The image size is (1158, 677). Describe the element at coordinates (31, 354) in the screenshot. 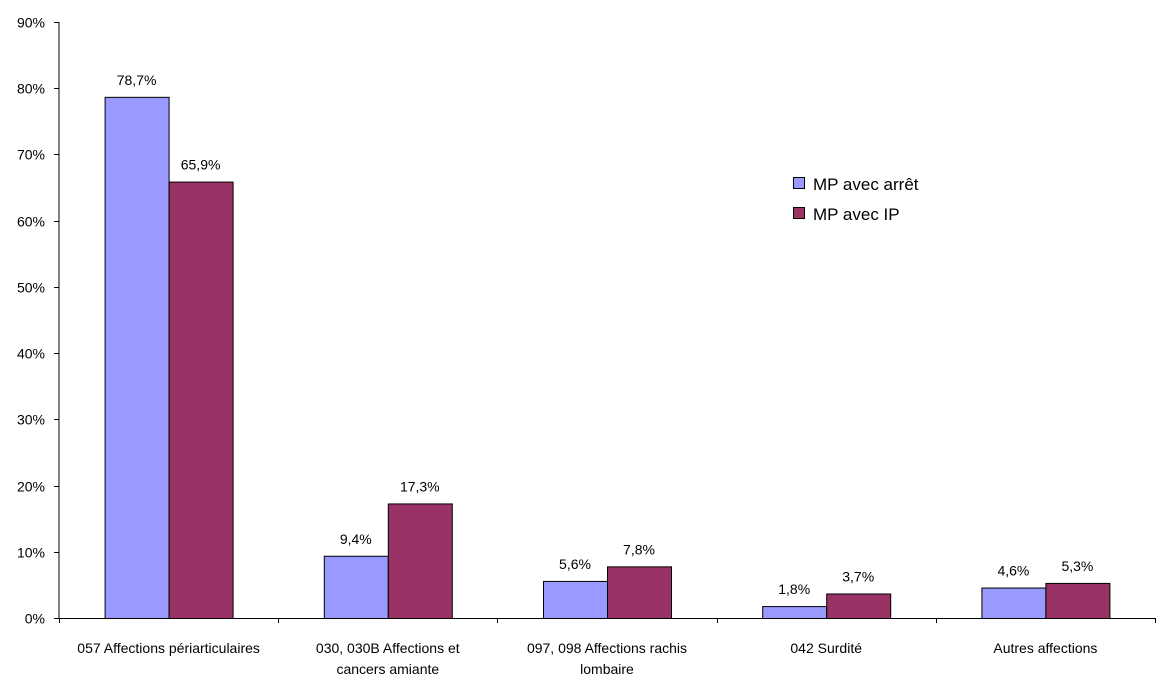

I see `y-tick-label: 40%` at that location.